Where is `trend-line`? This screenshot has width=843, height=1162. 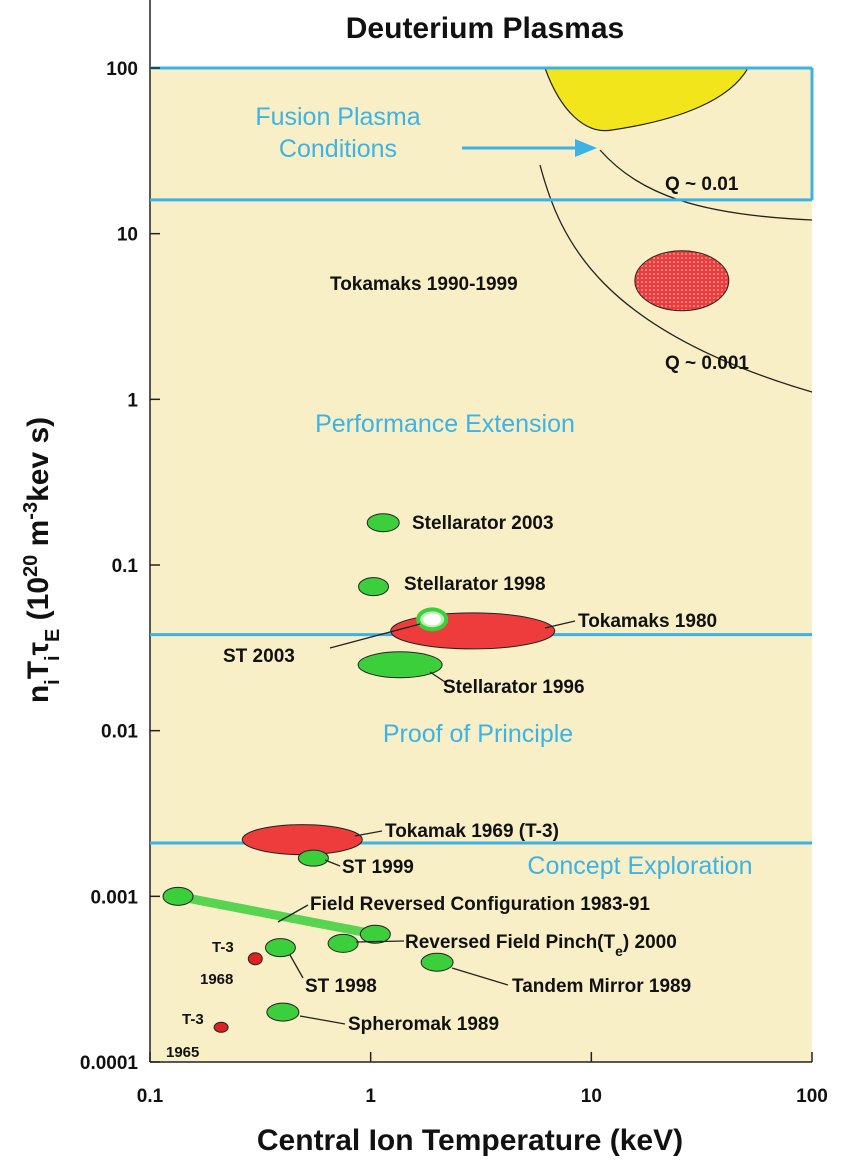
trend-line is located at coordinates (277, 915).